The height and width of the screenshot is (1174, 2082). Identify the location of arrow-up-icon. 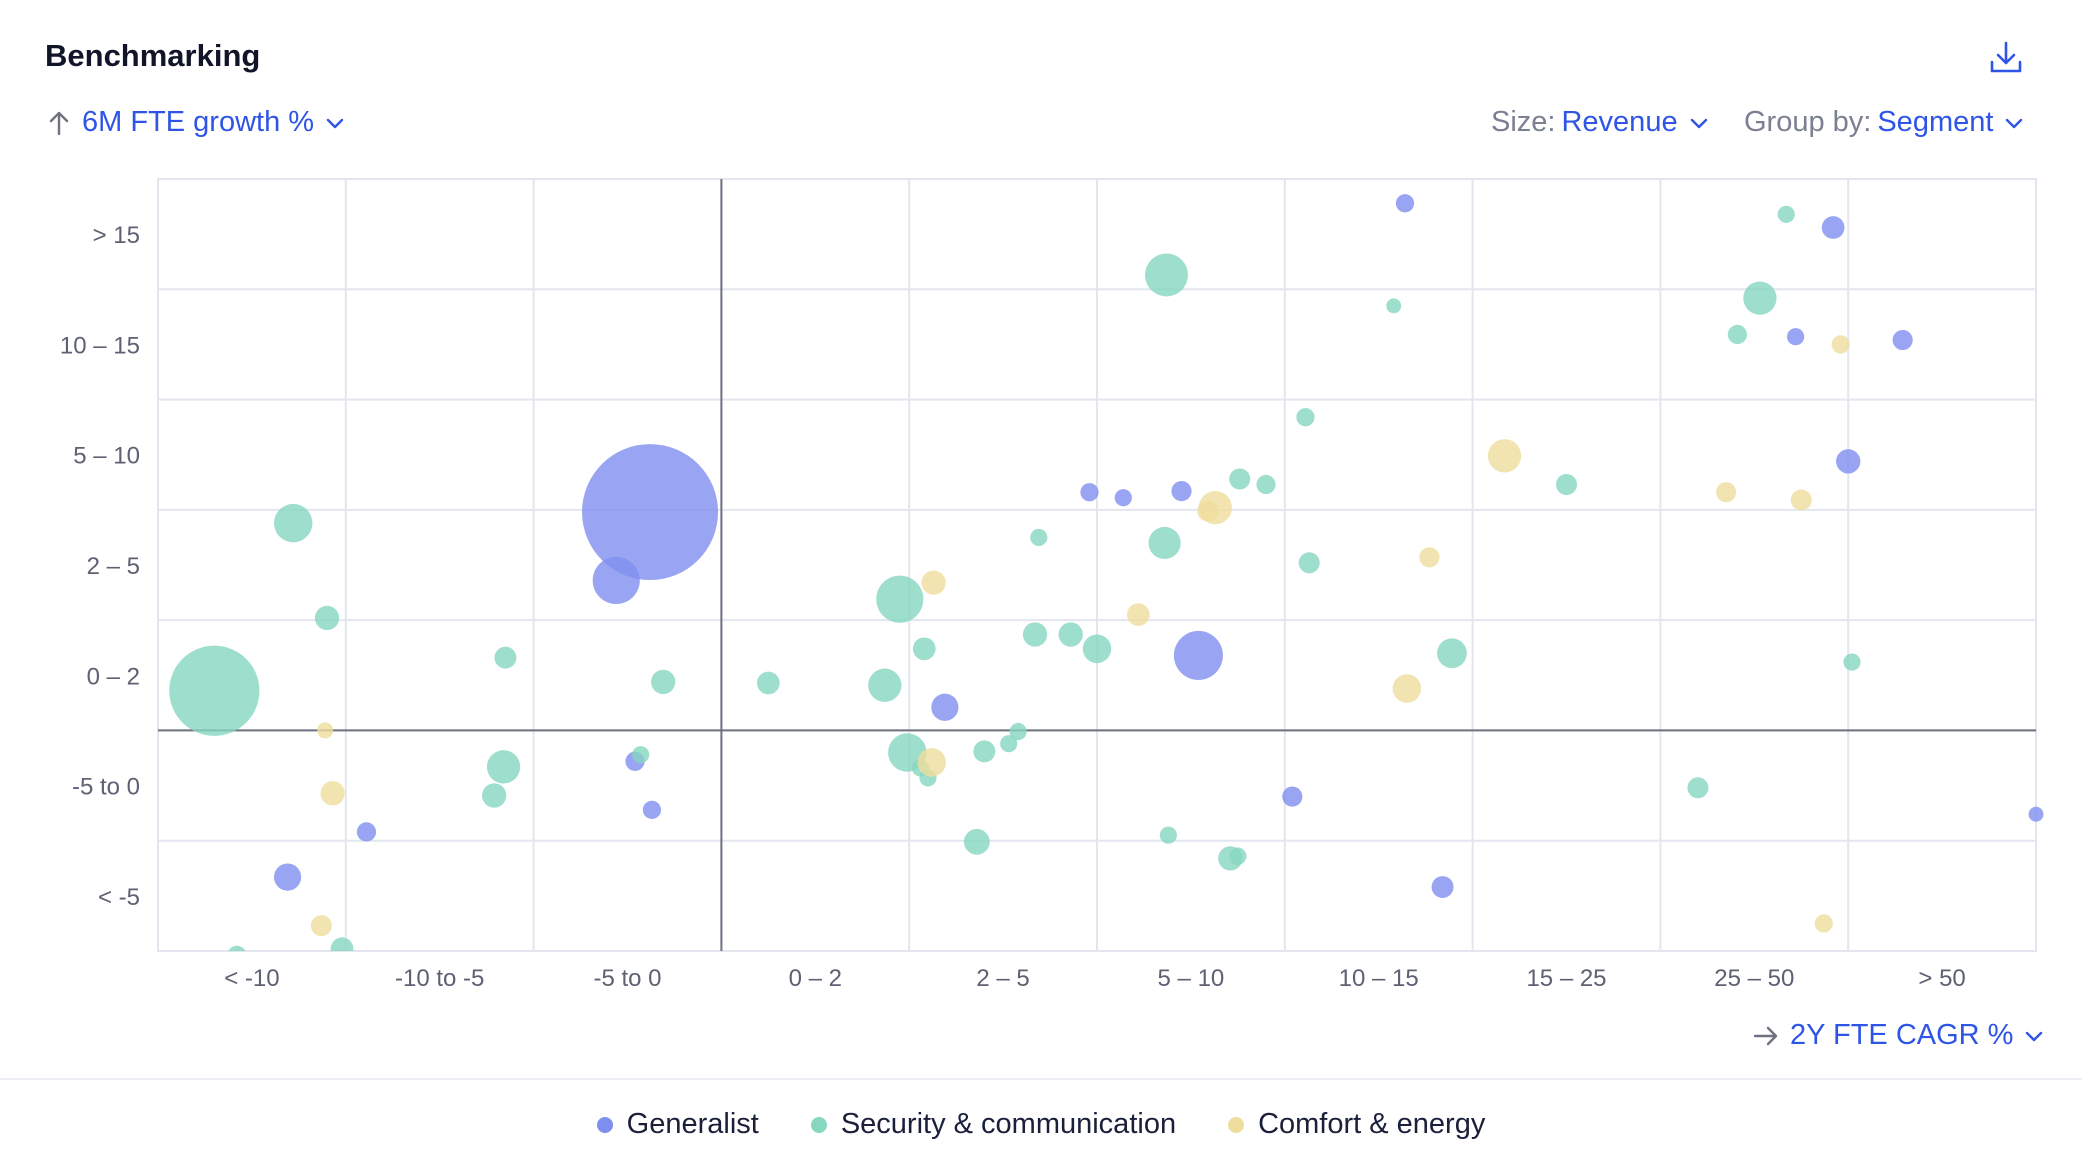
(59, 123).